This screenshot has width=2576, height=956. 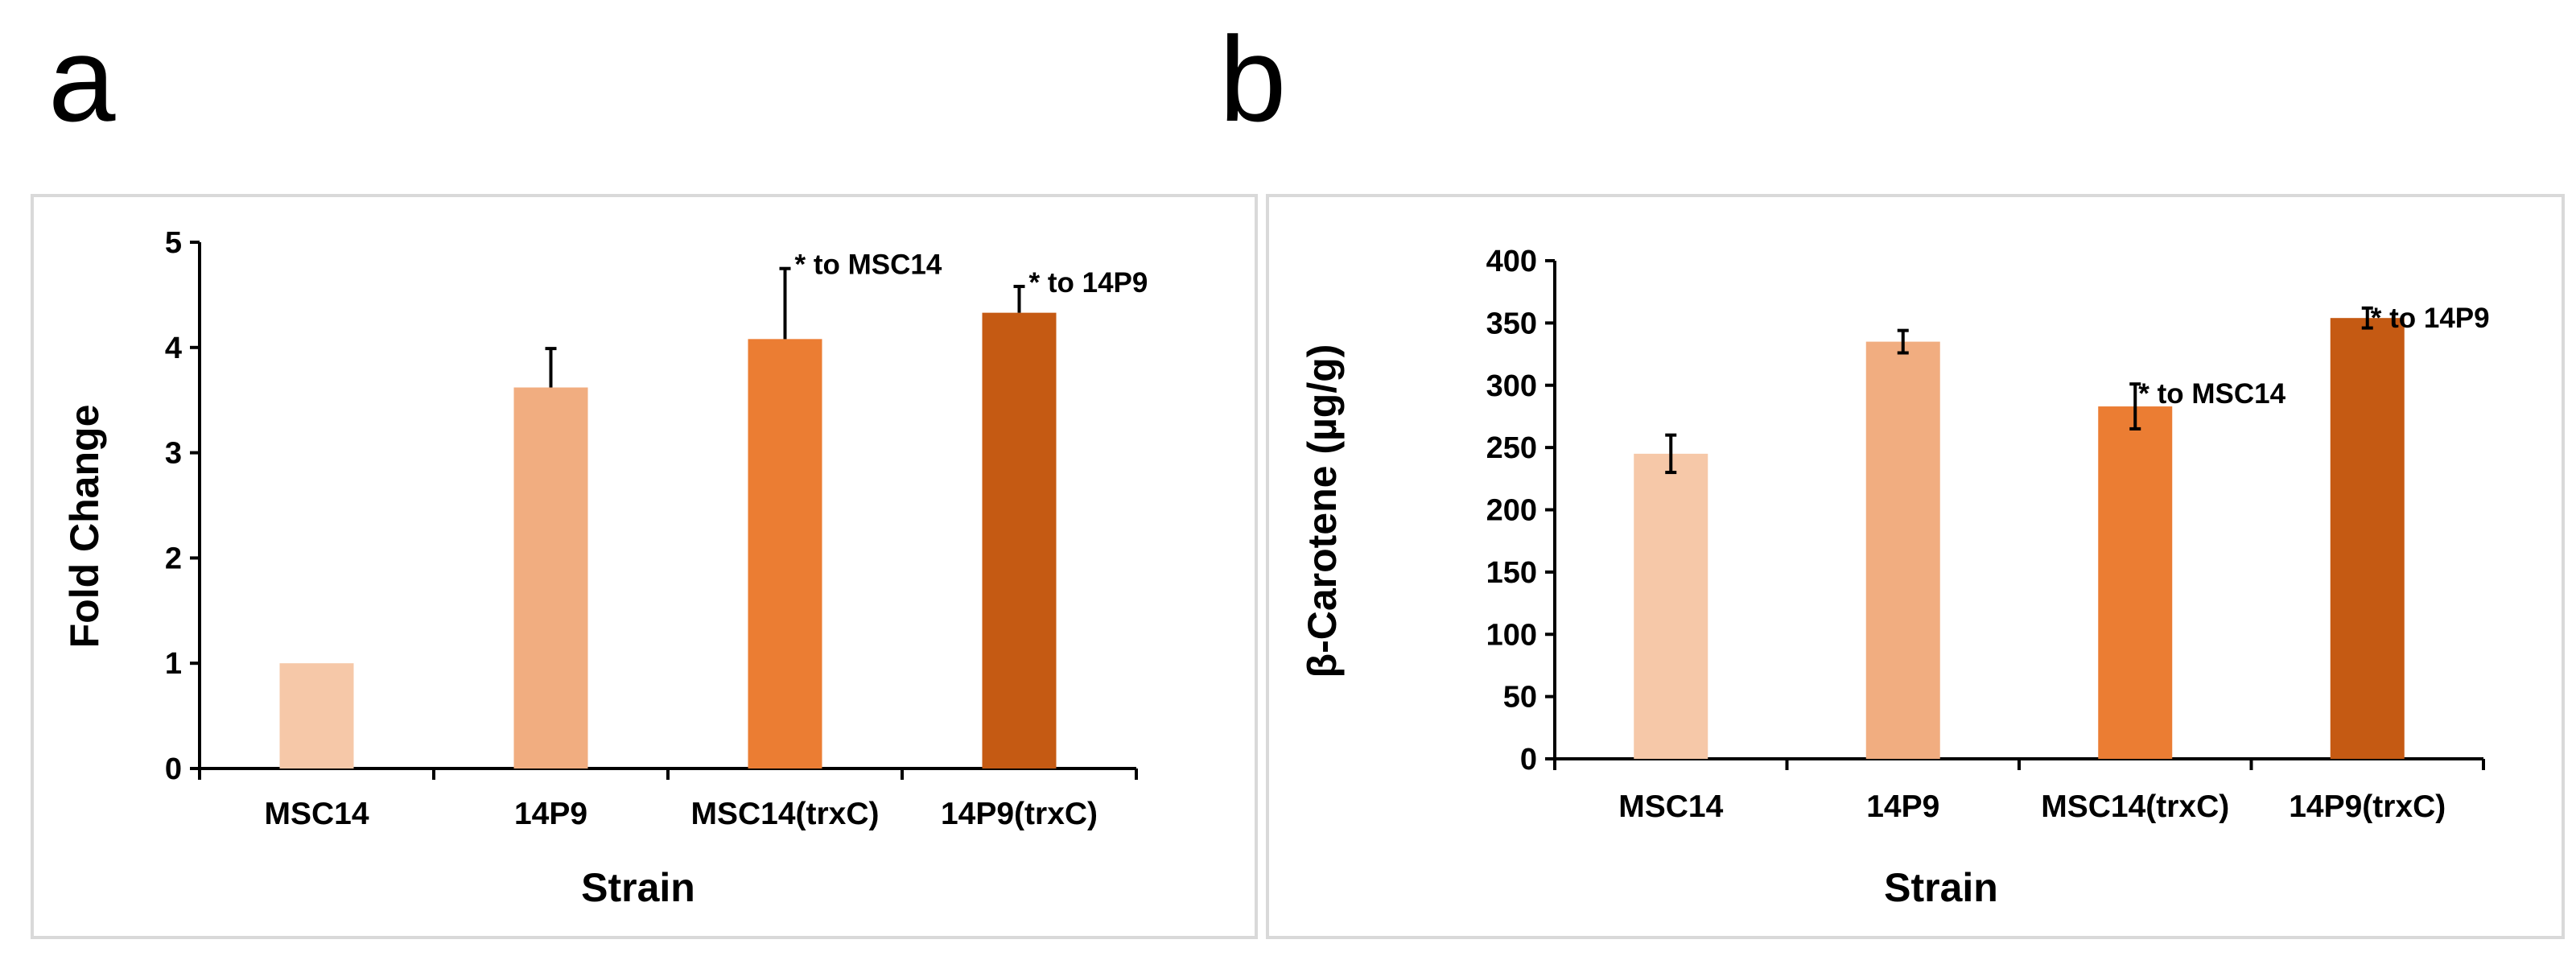 I want to click on panel-b-letter: b, so click(x=1252, y=78).